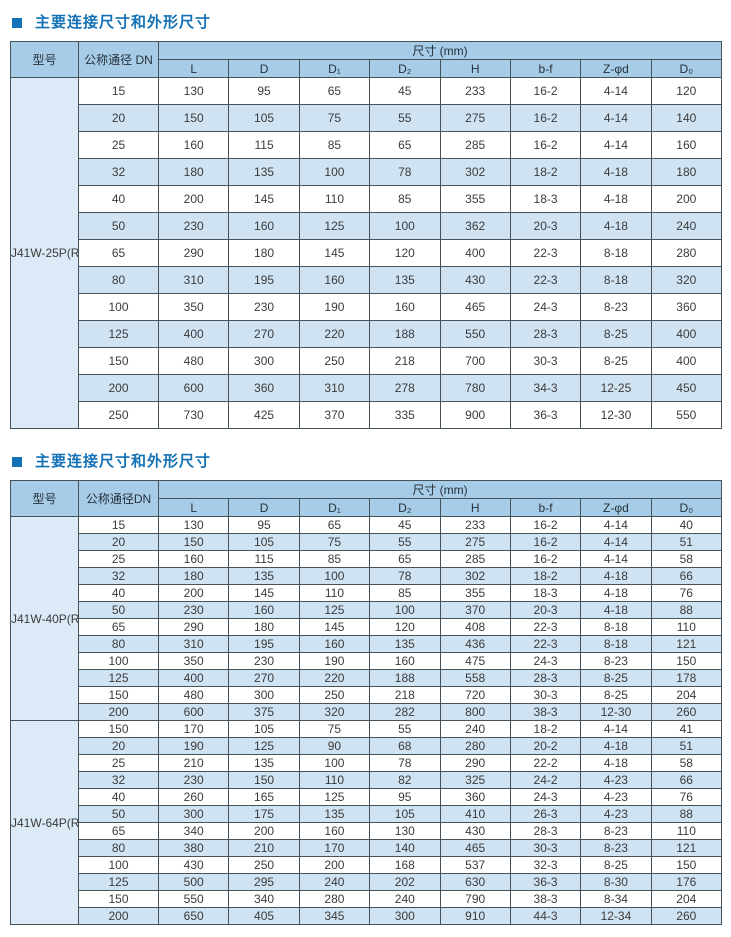 The height and width of the screenshot is (937, 731). I want to click on dim-cell: 4-14, so click(616, 118).